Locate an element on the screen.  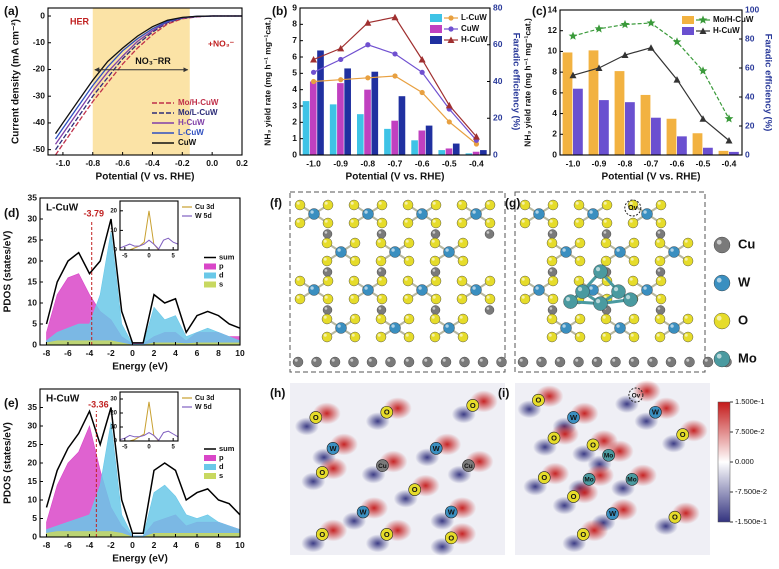
y-tick-label: 25 is located at coordinates (33, 239).